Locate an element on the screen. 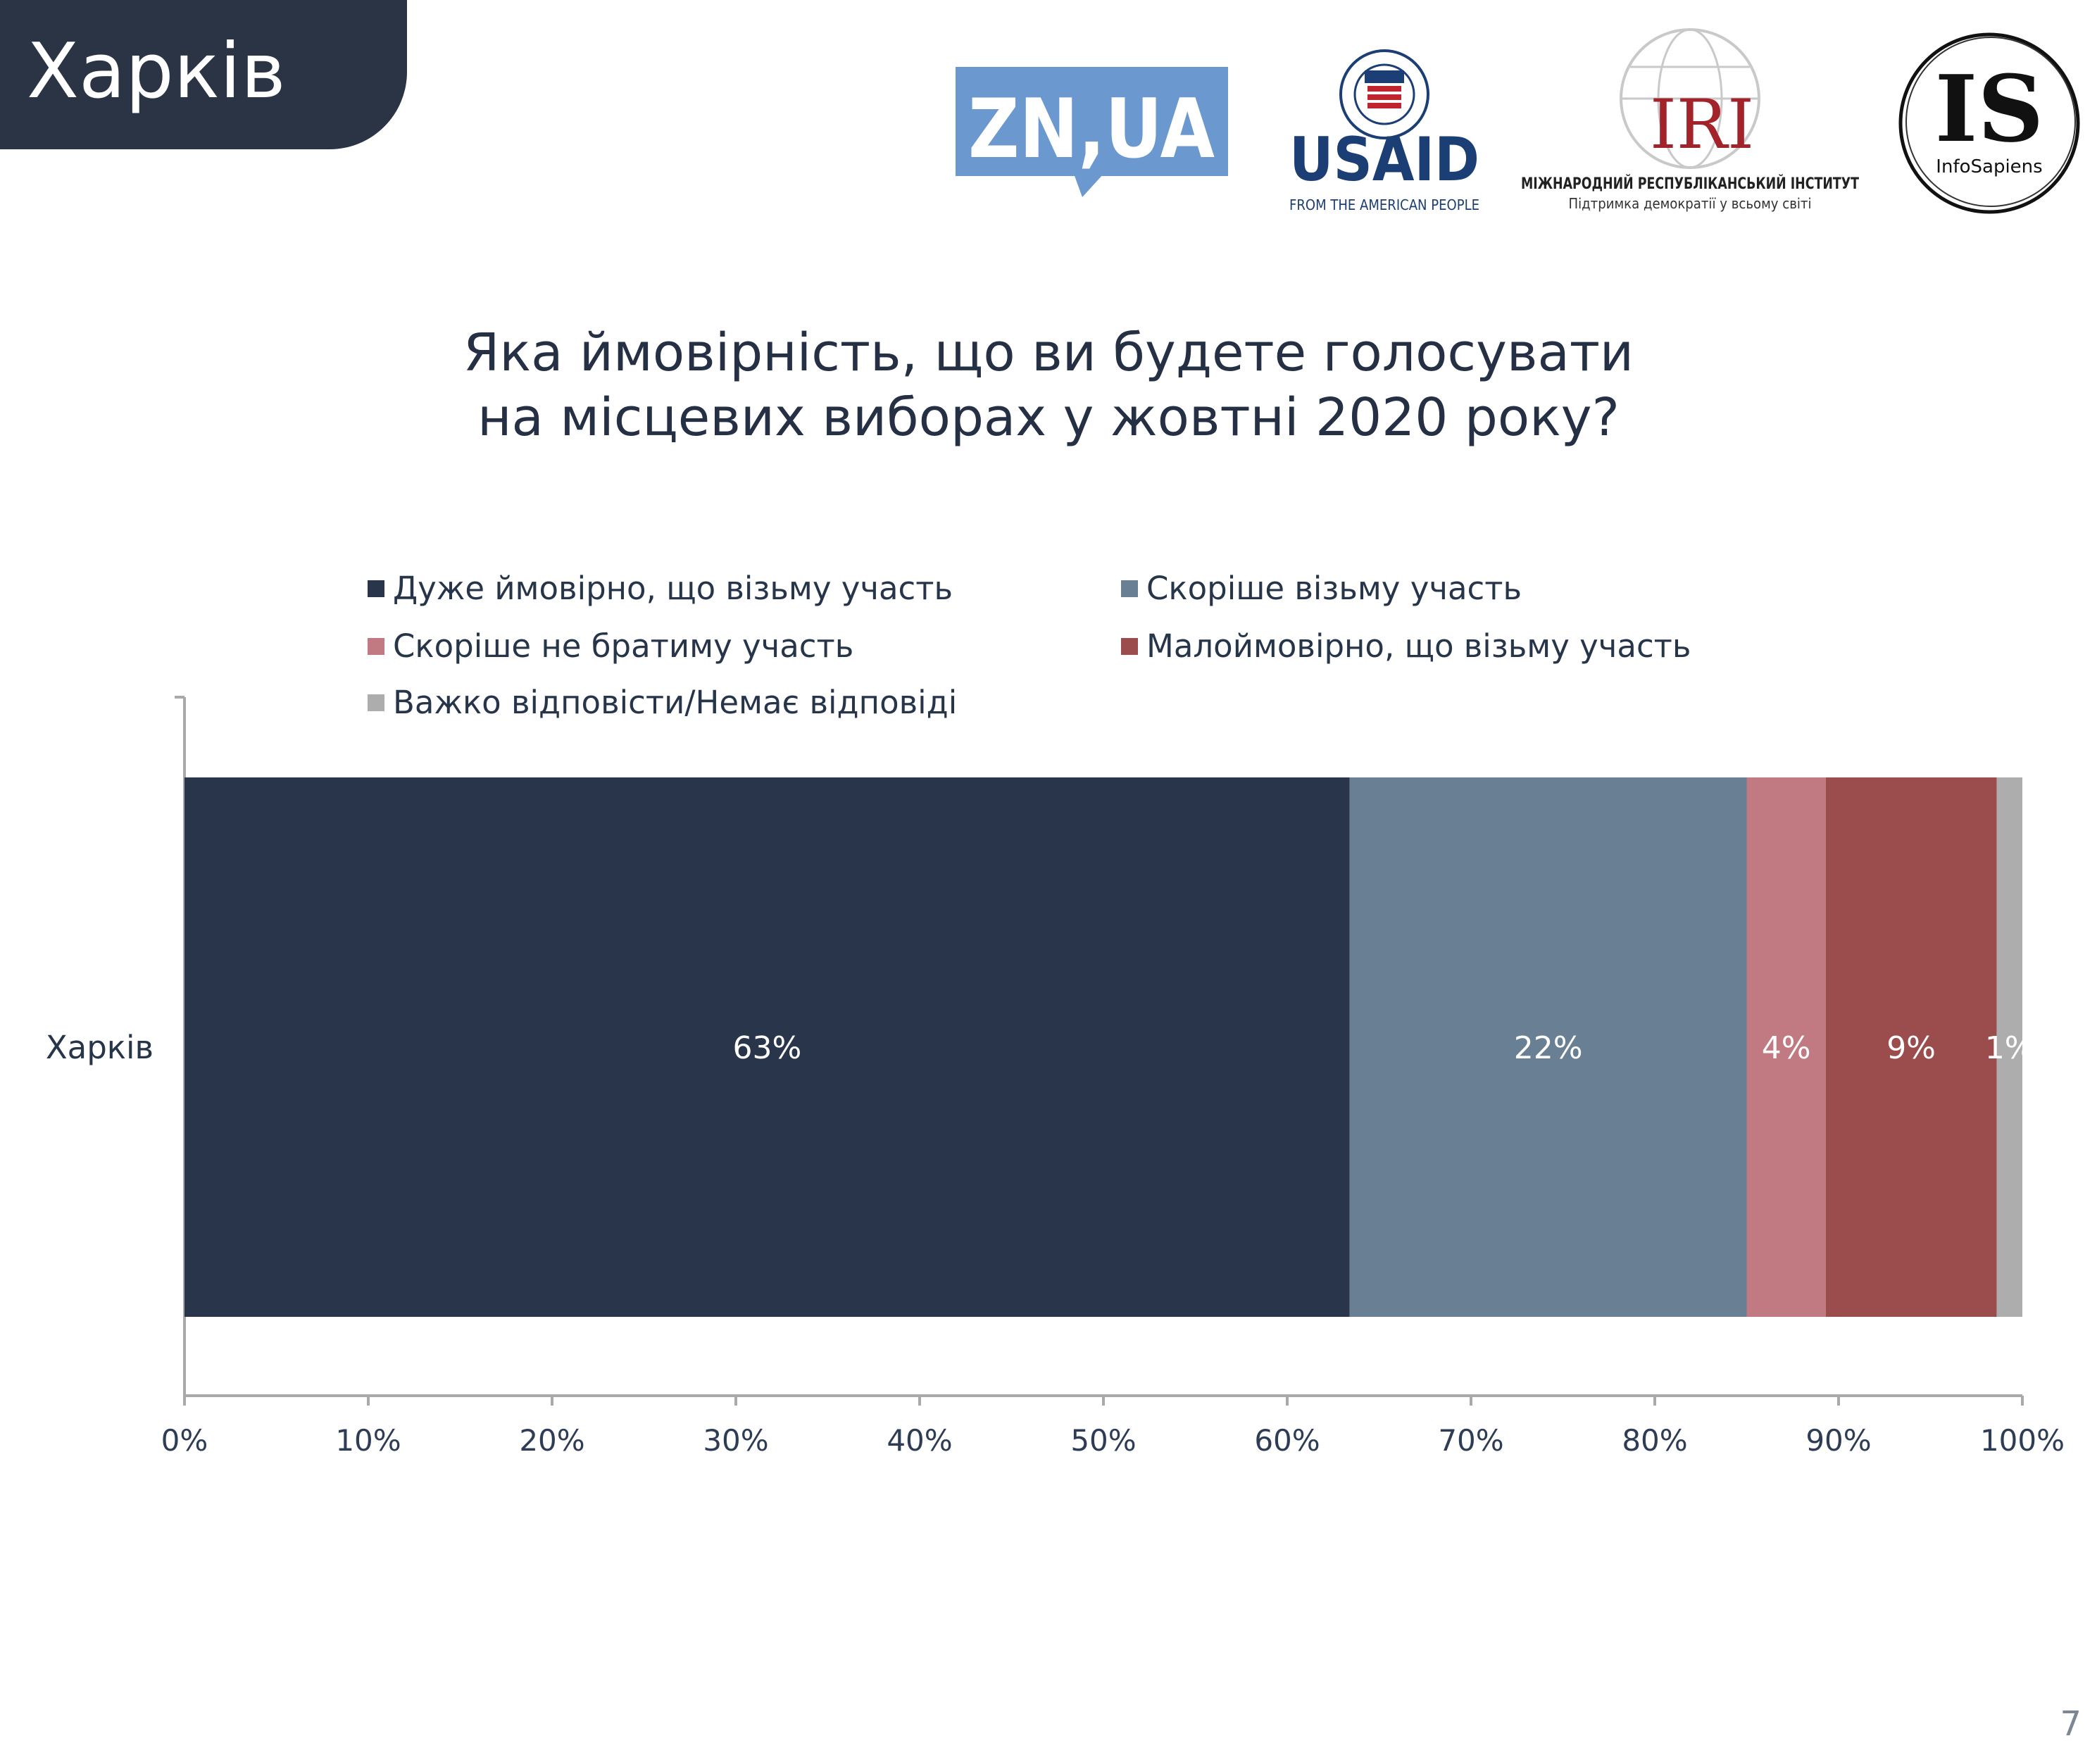 The height and width of the screenshot is (1764, 2097). legend-item-very-likely: Дуже ймовірно, що візьму участь is located at coordinates (660, 588).